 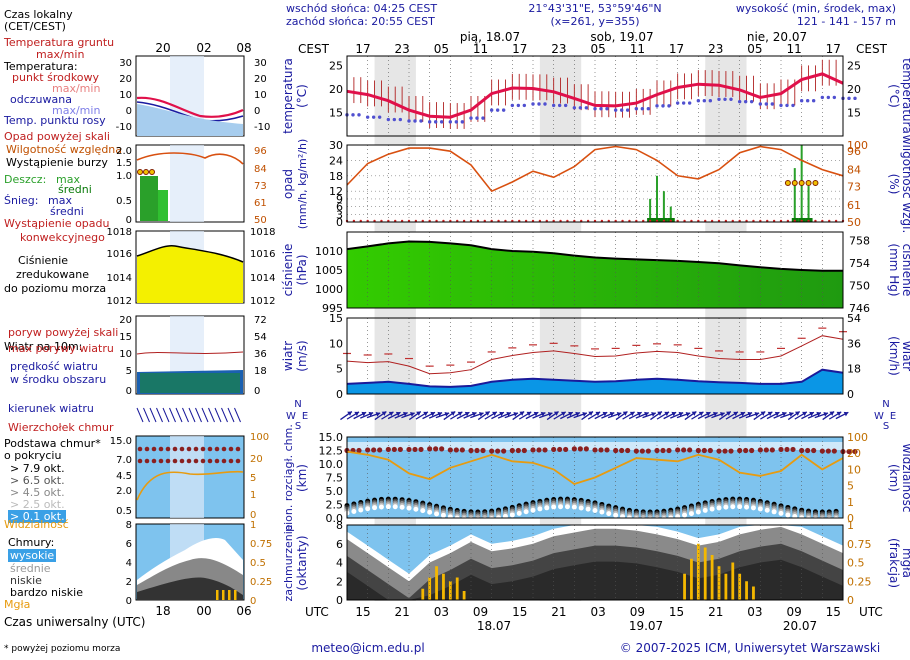 What do you see at coordinates (594, 8) in the screenshot?
I see `coords-text: 21°43'31"E, 53°59'46"N` at bounding box center [594, 8].